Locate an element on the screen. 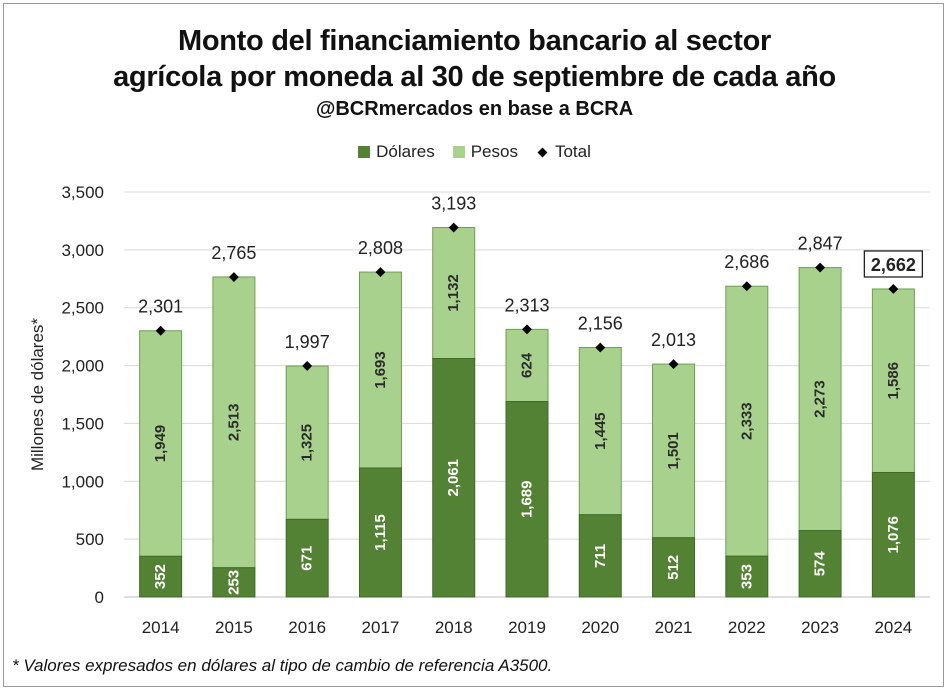 This screenshot has width=949, height=691. x-tick-label-2018: 2018 is located at coordinates (454, 627).